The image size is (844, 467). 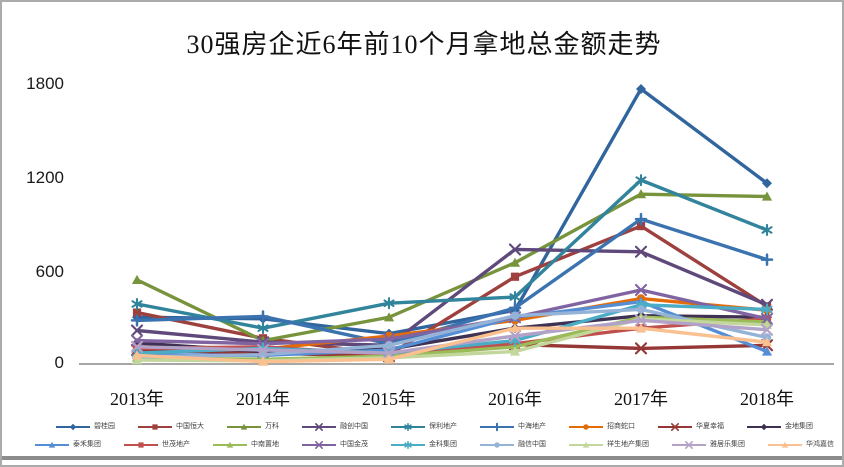 What do you see at coordinates (176, 444) in the screenshot?
I see `legend-label: 世茂地产` at bounding box center [176, 444].